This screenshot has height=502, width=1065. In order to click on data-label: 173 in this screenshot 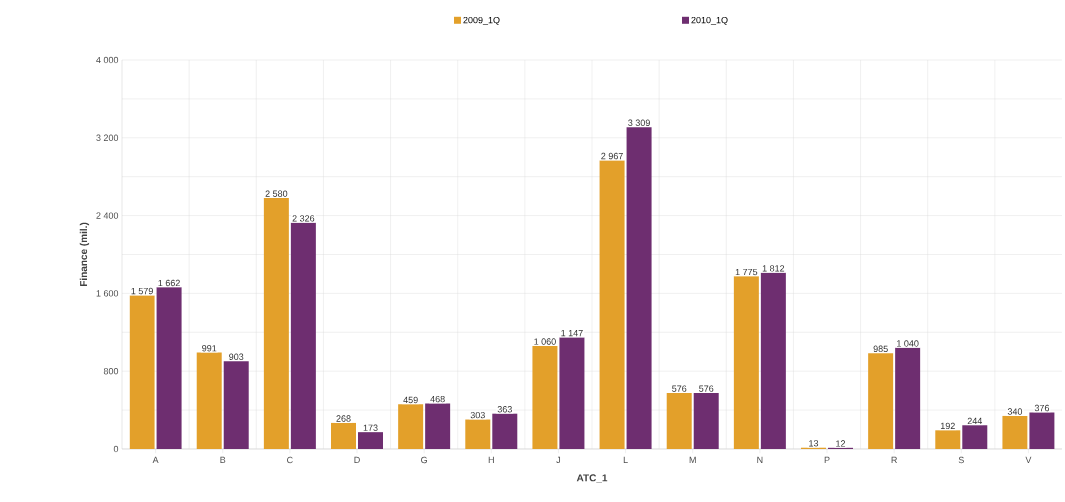, I will do `click(370, 427)`.